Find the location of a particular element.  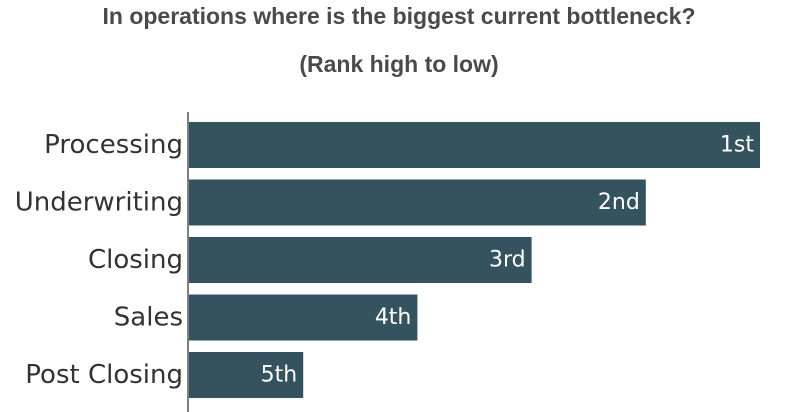

category-label: Sales is located at coordinates (148, 318).